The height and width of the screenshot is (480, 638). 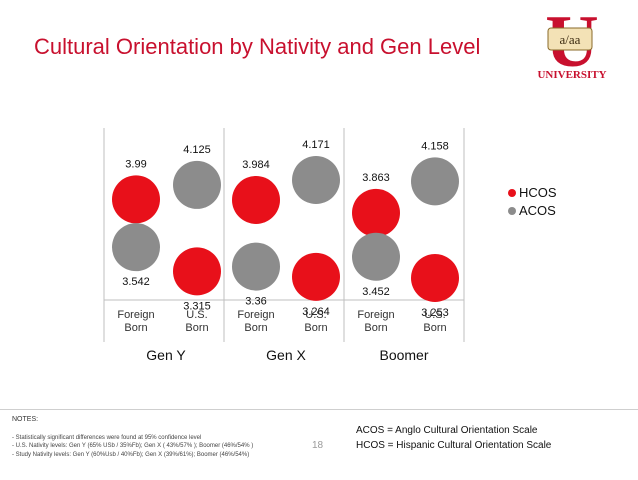 What do you see at coordinates (25, 419) in the screenshot?
I see `notes-title: NOTES:` at bounding box center [25, 419].